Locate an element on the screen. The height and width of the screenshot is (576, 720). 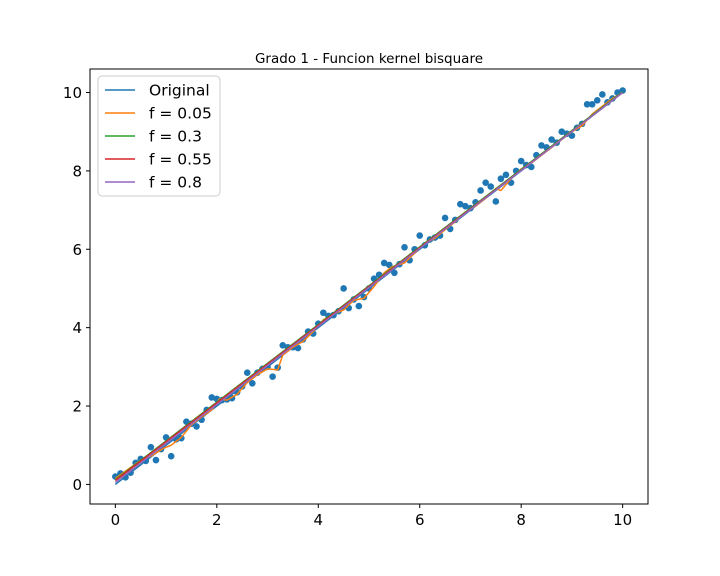
y-tick-label: 2 is located at coordinates (77, 407).